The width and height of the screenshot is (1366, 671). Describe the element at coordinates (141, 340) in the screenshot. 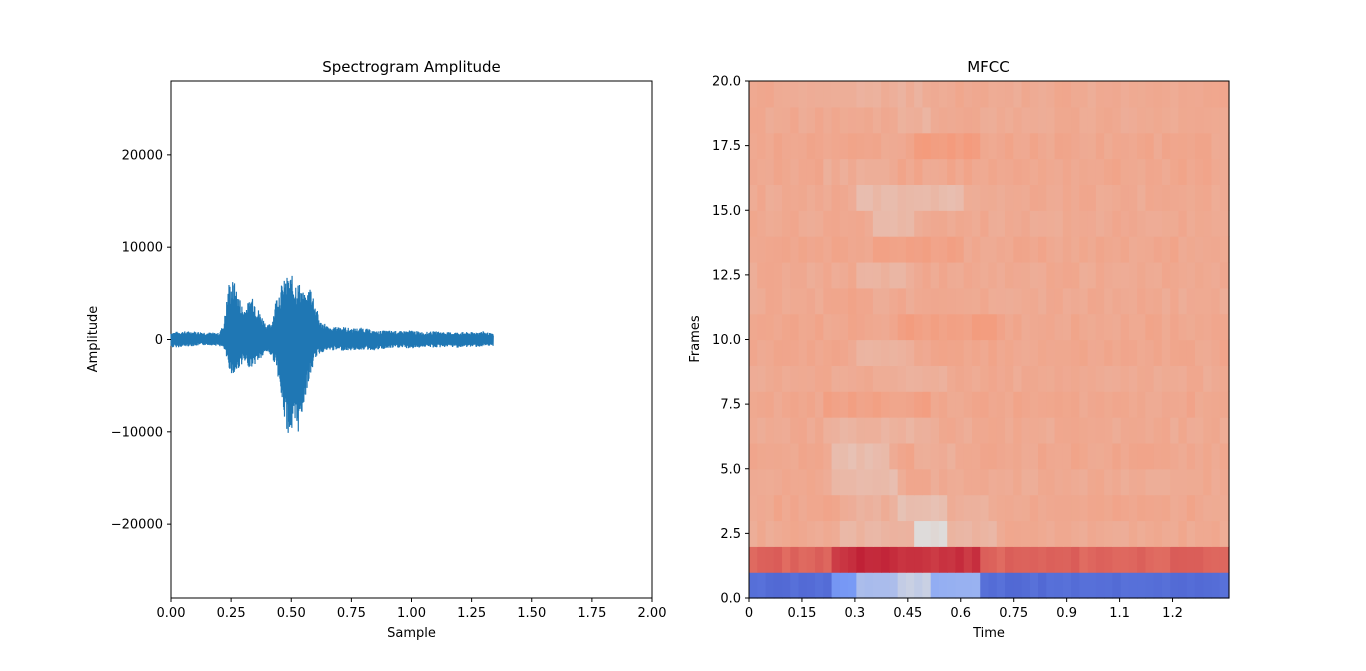

I see `amplitude-y-ticks: 20000 10000 0 −10000 −20000` at that location.